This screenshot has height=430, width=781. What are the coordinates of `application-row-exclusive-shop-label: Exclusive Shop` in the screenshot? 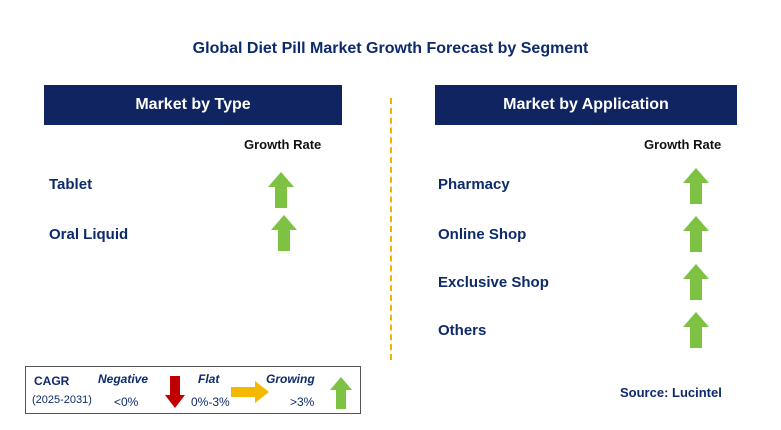 It's located at (493, 282).